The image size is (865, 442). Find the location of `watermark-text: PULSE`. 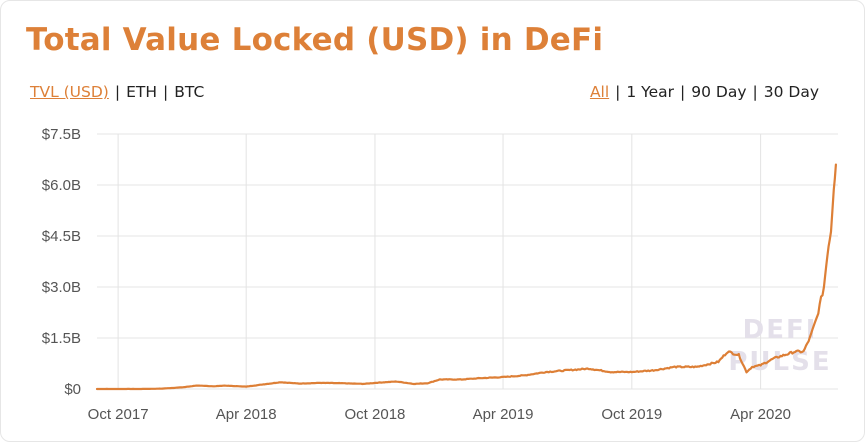

watermark-text: PULSE is located at coordinates (779, 362).